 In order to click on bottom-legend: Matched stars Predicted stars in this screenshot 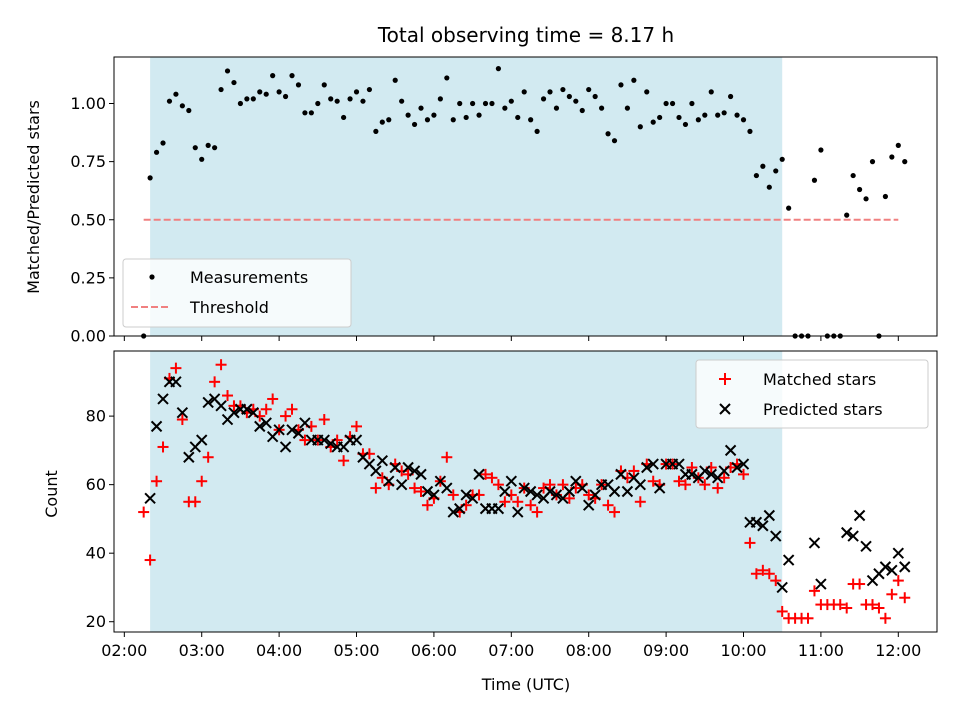, I will do `click(812, 394)`.